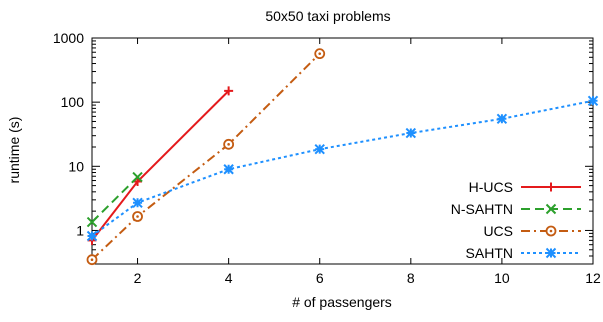 The height and width of the screenshot is (322, 603). Describe the element at coordinates (342, 302) in the screenshot. I see `x-axis-label: # of passengers` at that location.